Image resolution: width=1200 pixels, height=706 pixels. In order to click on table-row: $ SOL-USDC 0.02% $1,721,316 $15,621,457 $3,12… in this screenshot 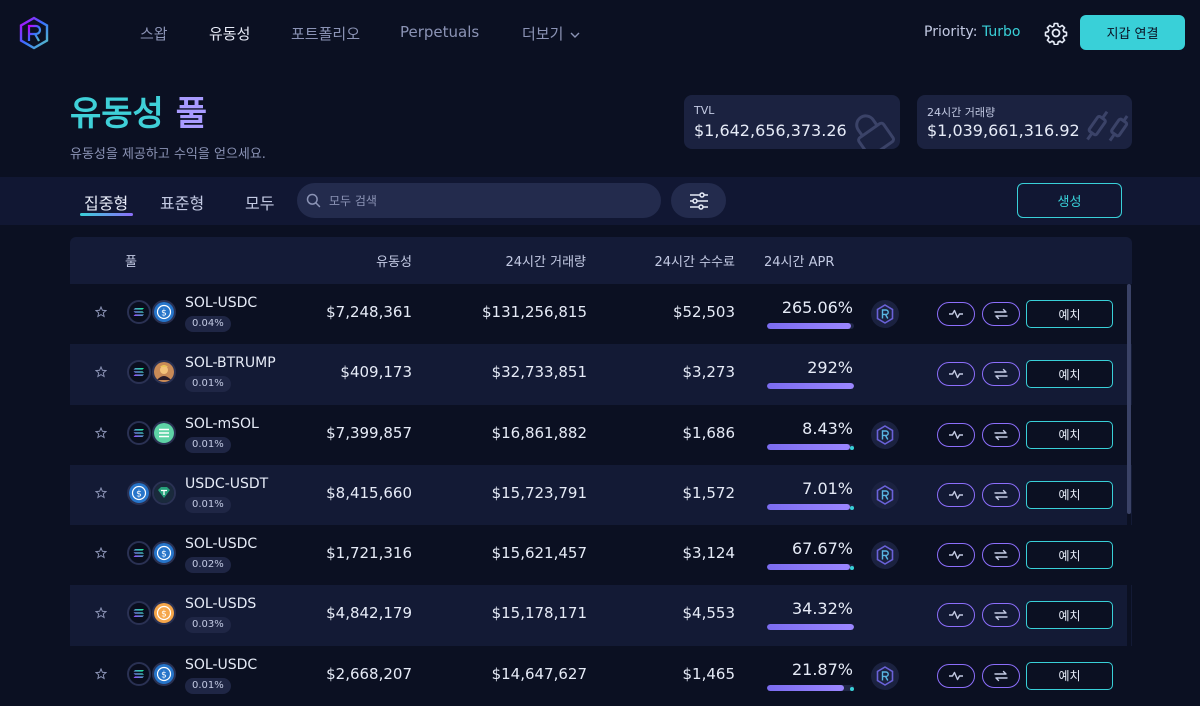, I will do `click(601, 555)`.